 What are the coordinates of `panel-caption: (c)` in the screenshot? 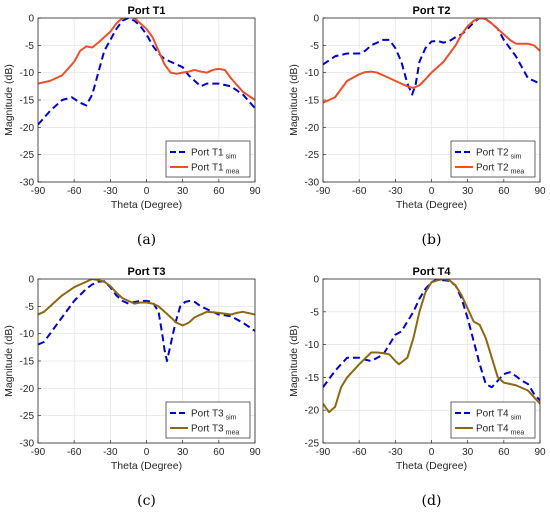 It's located at (146, 501).